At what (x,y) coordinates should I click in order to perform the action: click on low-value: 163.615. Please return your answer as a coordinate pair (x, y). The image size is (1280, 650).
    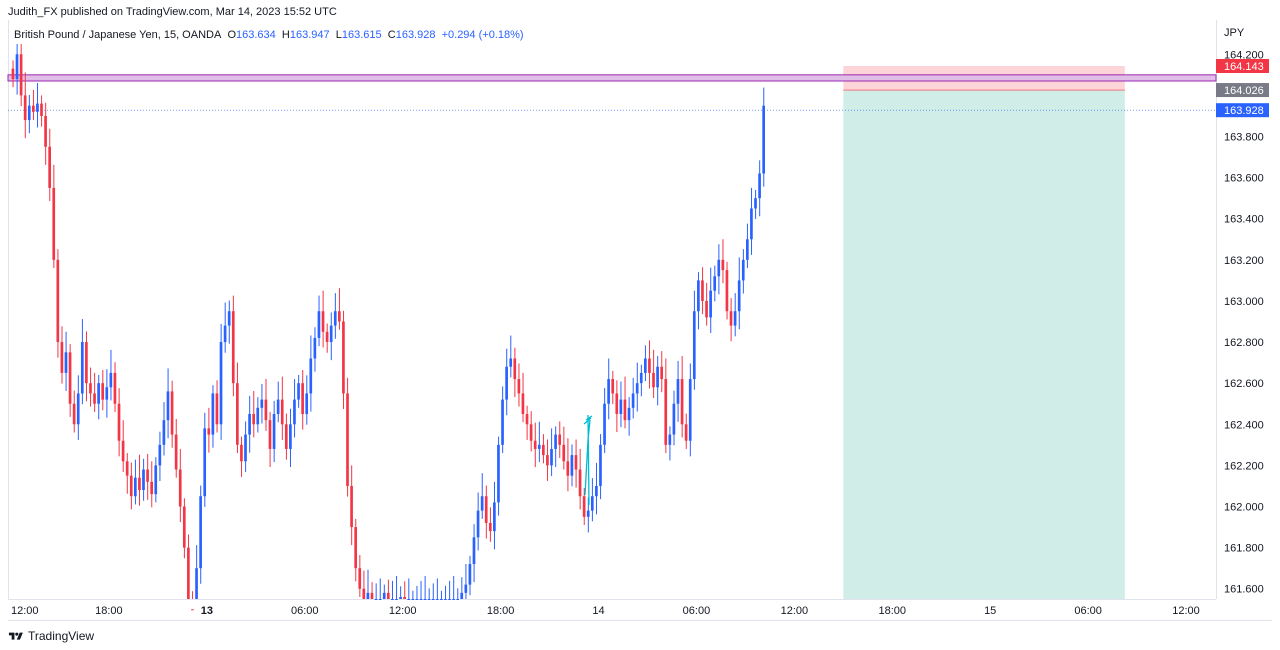
    Looking at the image, I should click on (361, 35).